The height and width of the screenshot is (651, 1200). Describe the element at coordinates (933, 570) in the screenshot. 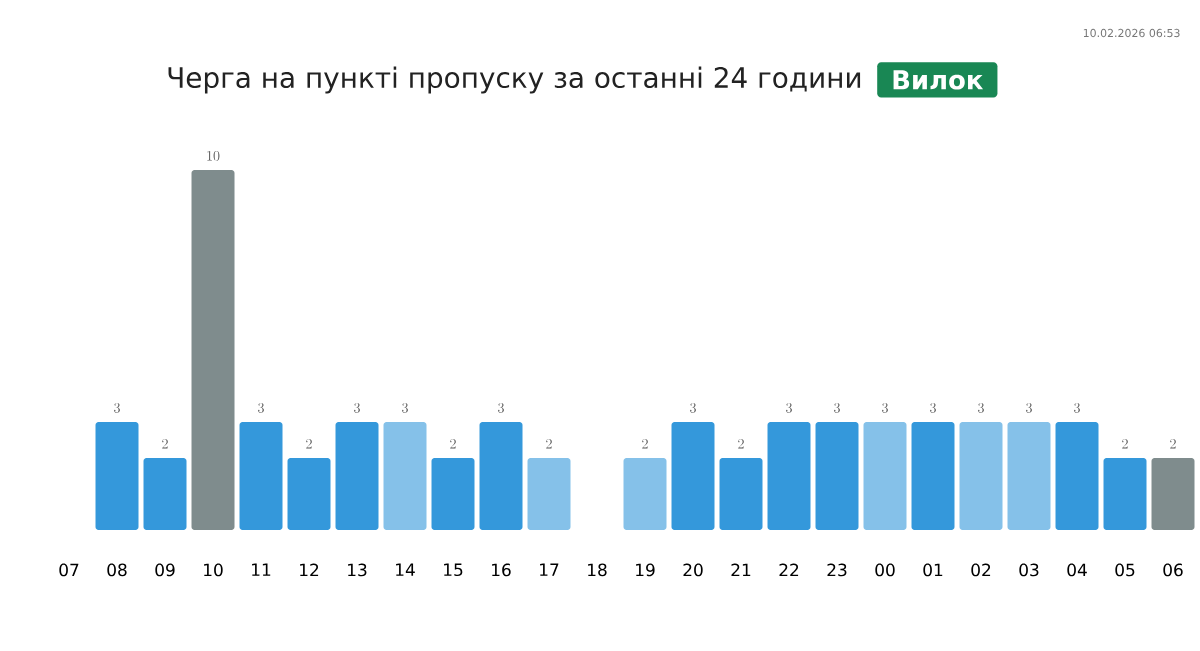

I see `x-tick-label: 01` at that location.